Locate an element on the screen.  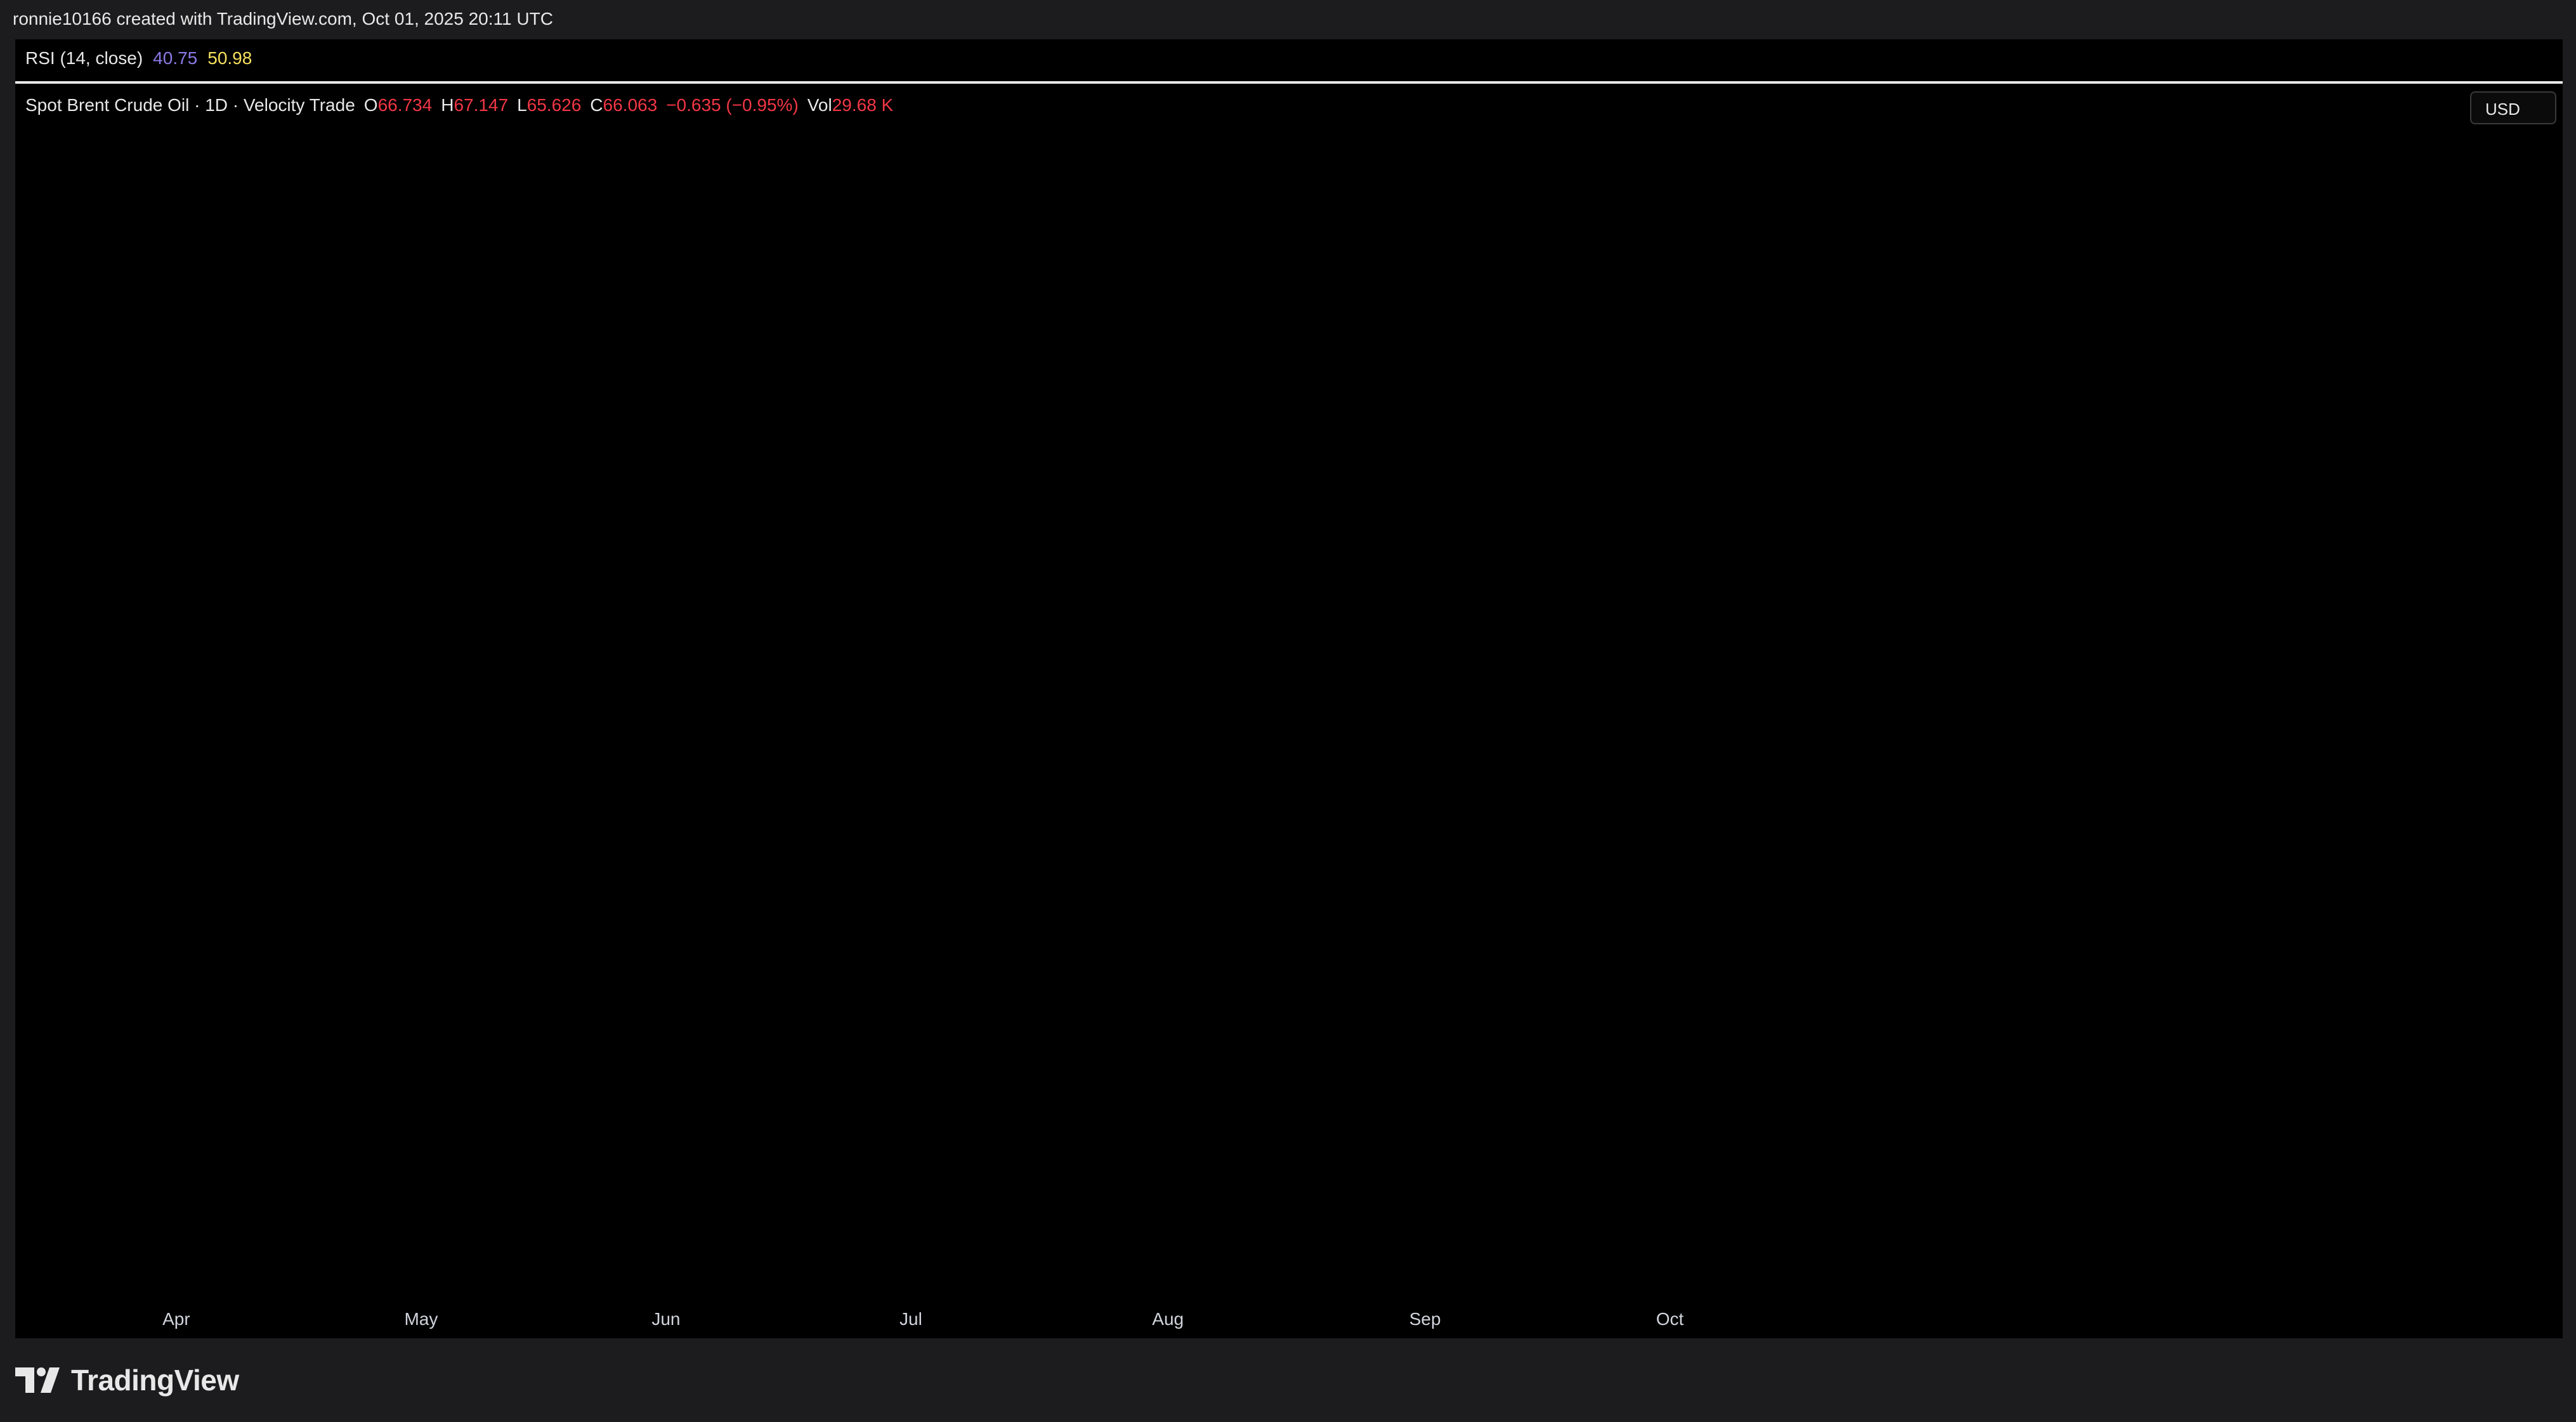
time-tick-label: Aug is located at coordinates (1168, 1319).